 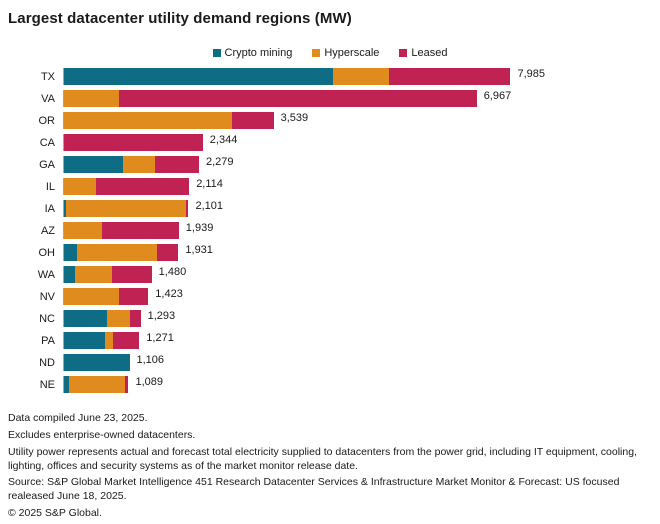 I want to click on category-label: ND, so click(x=47, y=362).